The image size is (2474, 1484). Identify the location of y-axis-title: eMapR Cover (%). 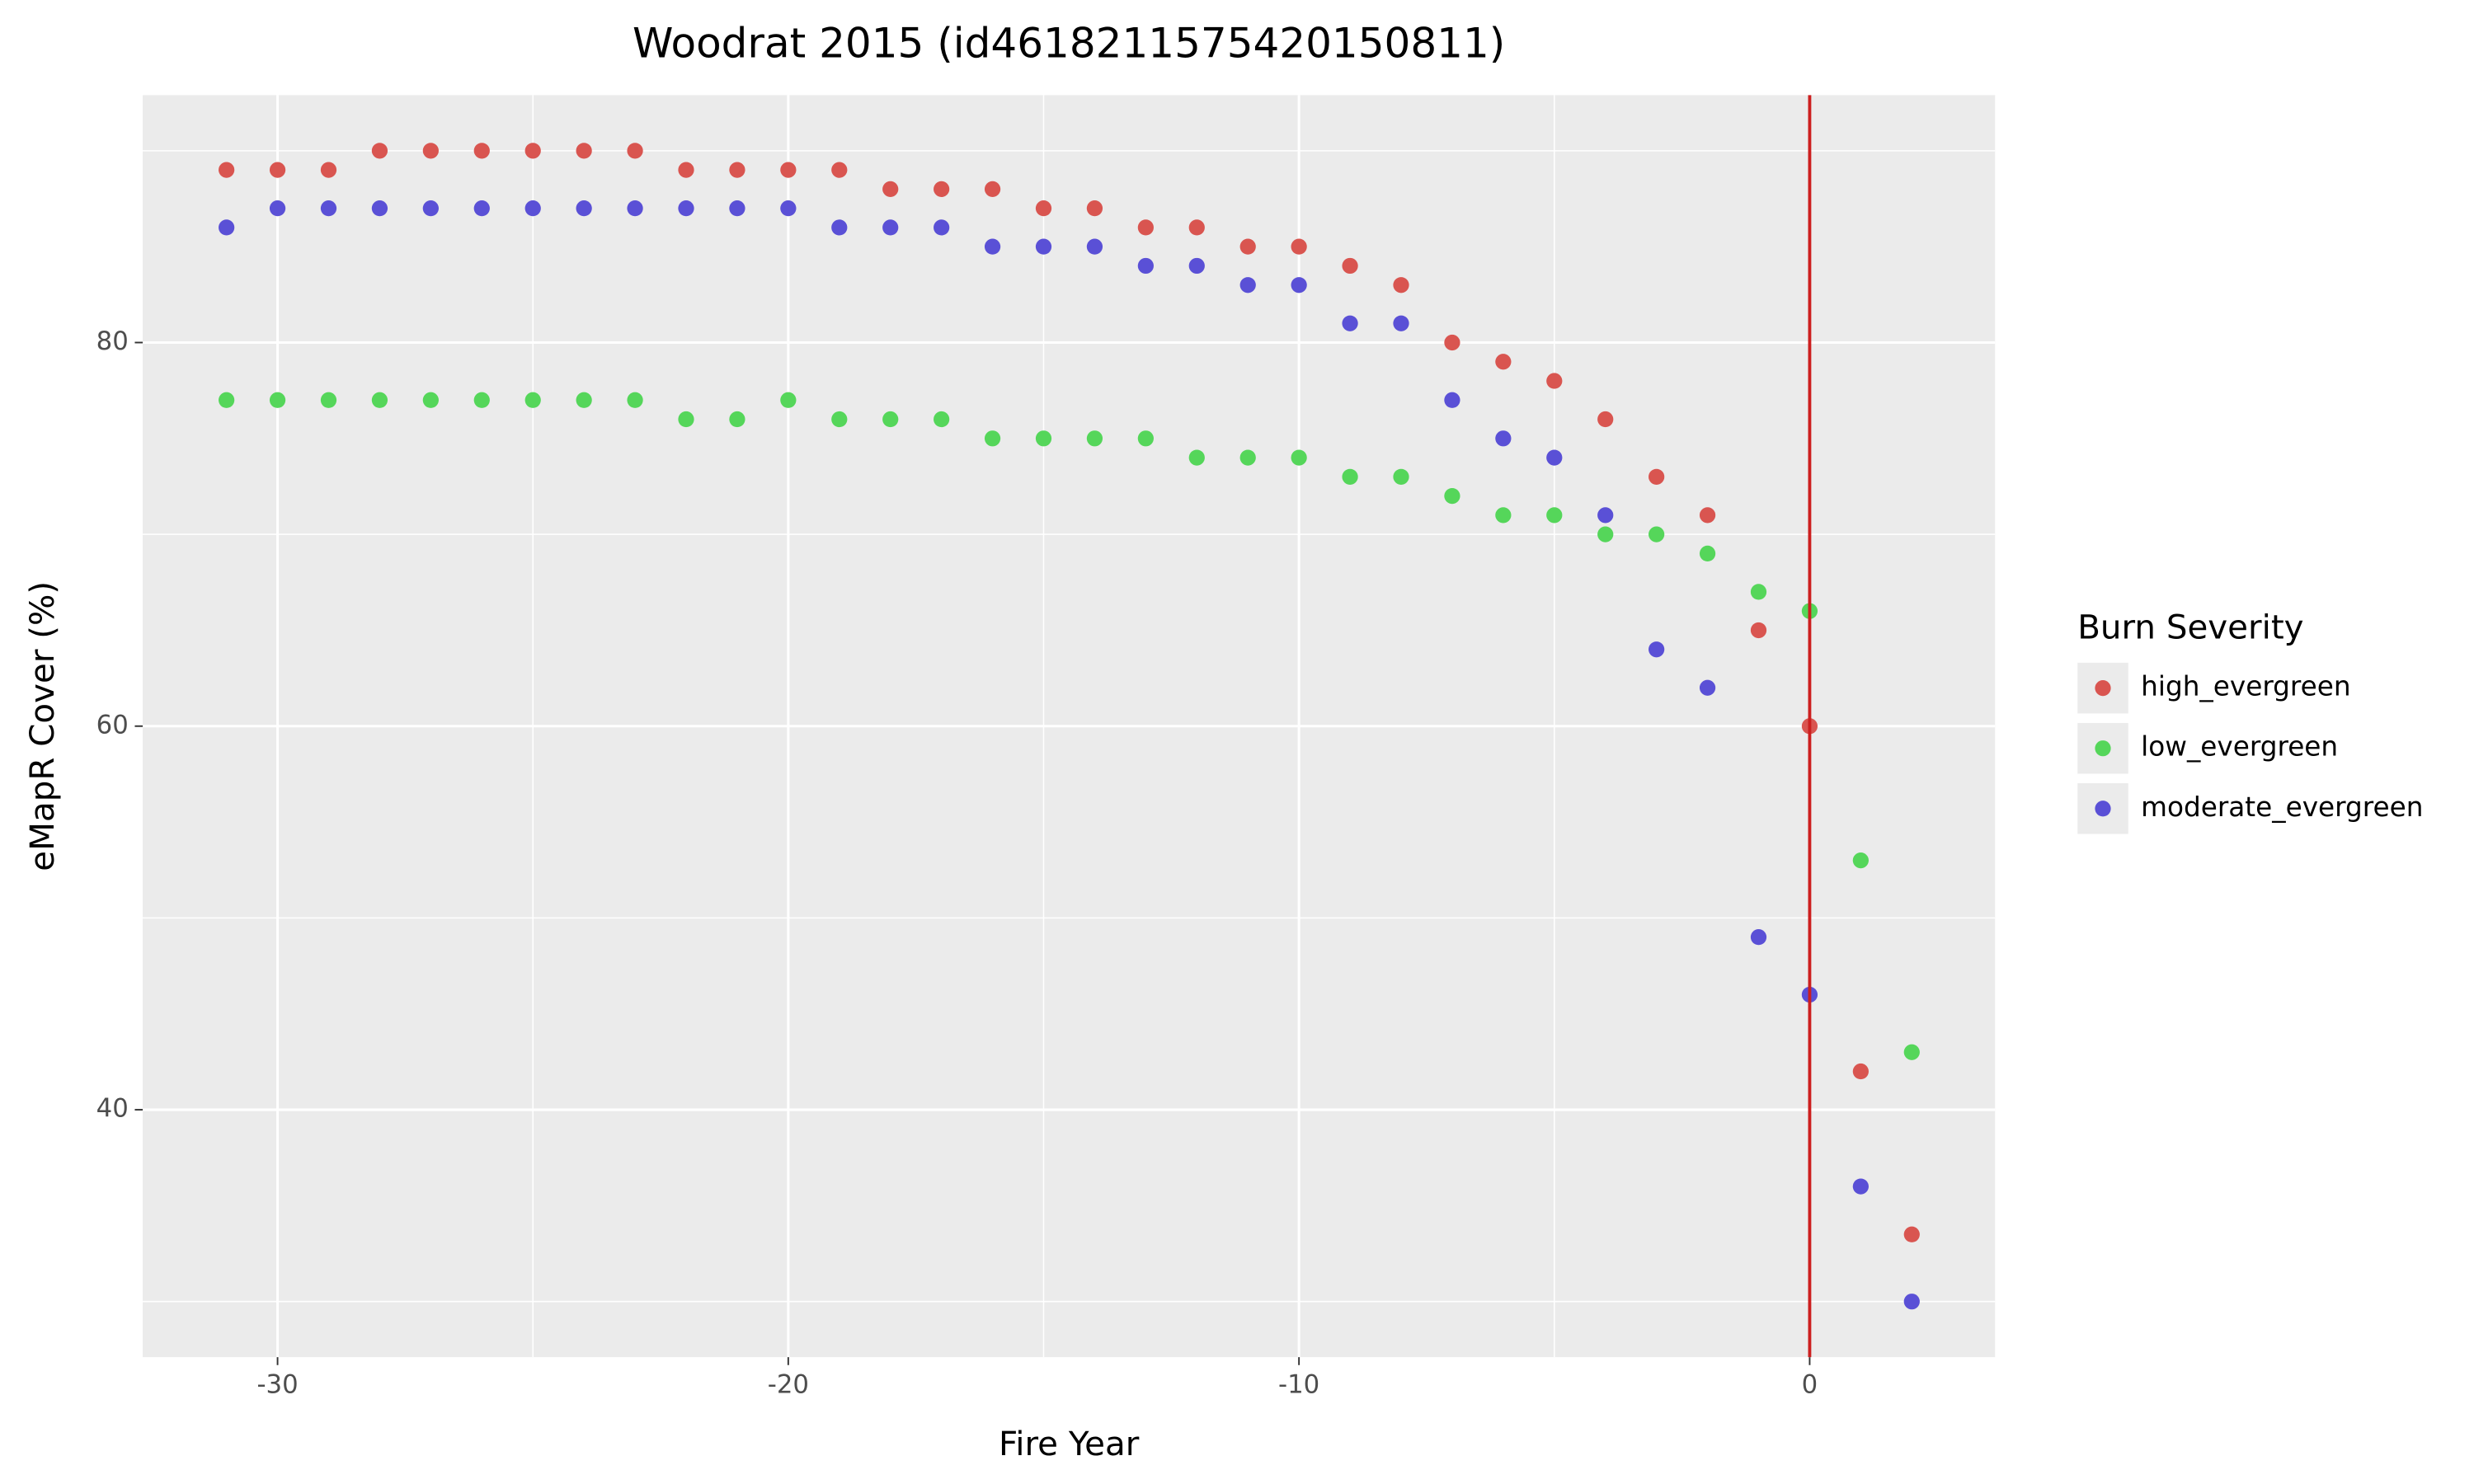
(42, 726).